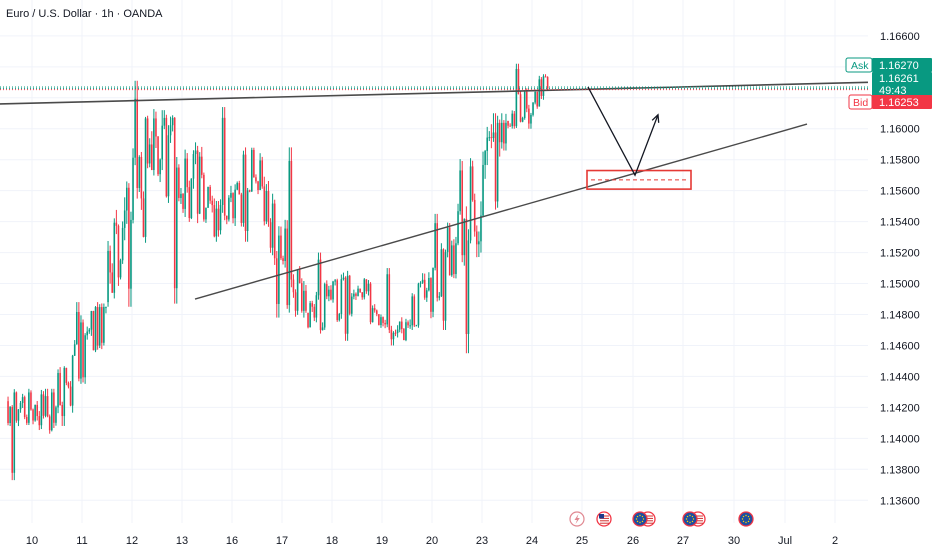  What do you see at coordinates (577, 519) in the screenshot?
I see `lightning-icon` at bounding box center [577, 519].